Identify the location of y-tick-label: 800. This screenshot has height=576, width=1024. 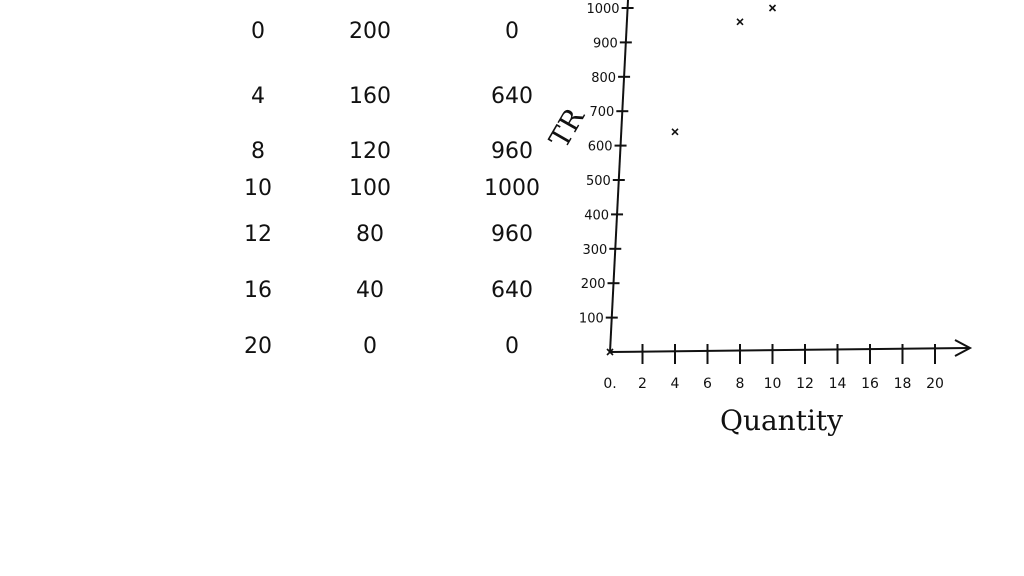
(603, 78).